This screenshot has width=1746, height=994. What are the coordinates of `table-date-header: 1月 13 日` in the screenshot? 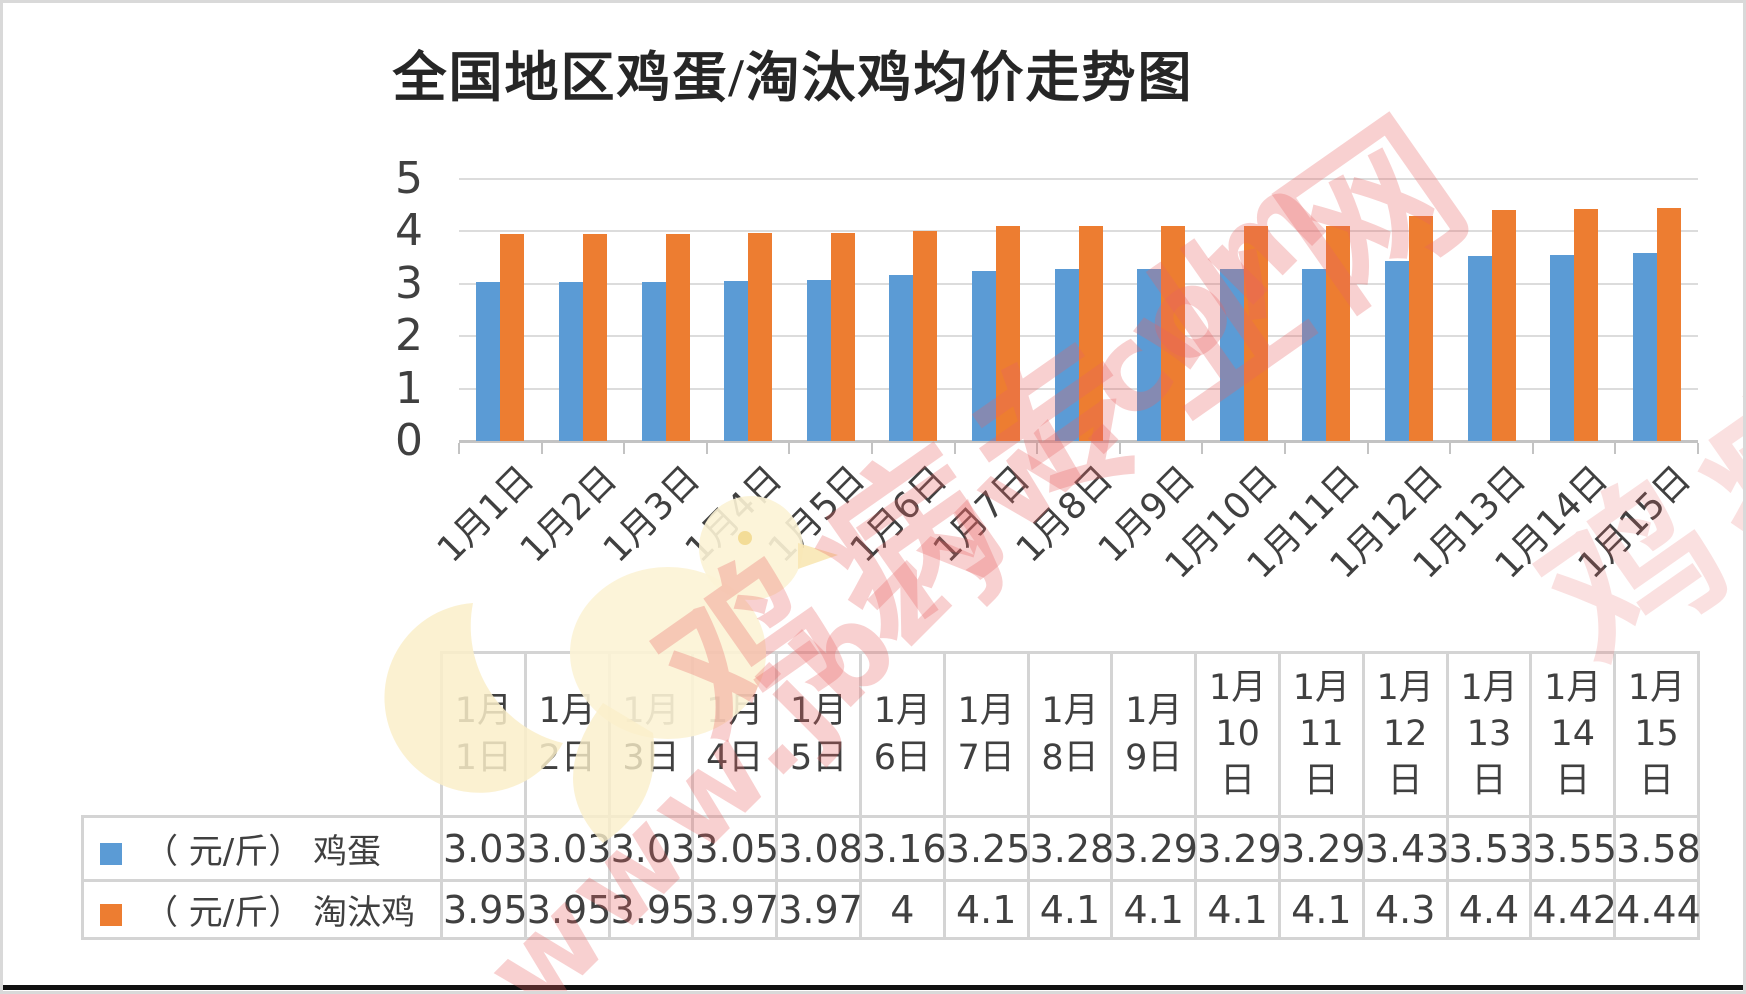 It's located at (1489, 734).